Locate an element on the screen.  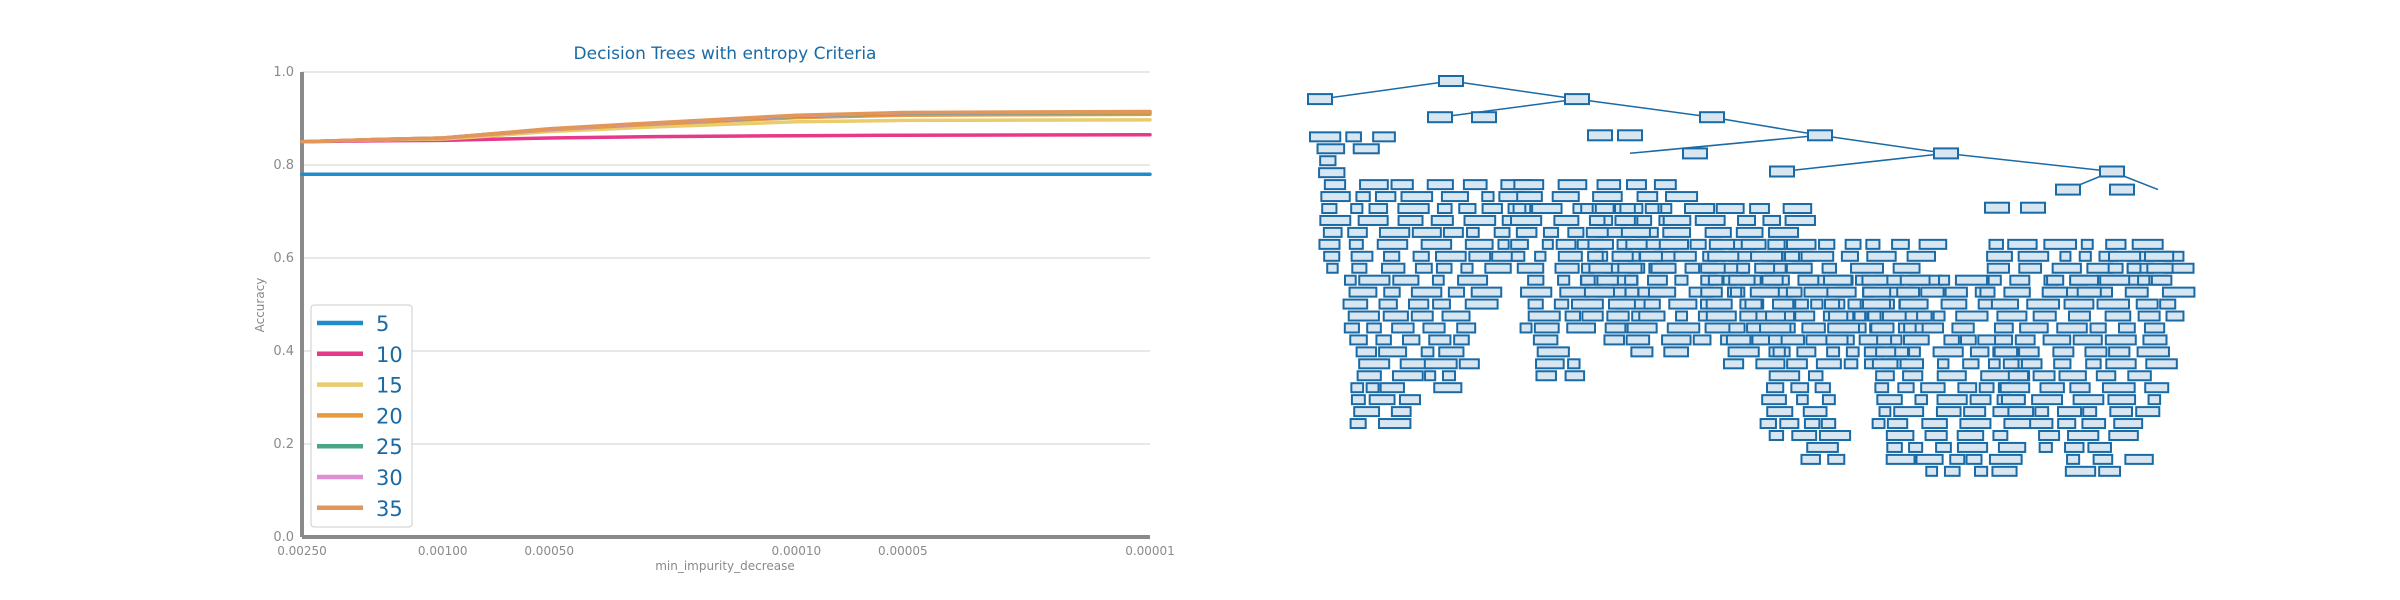
legend-label: 10 is located at coordinates (389, 355).